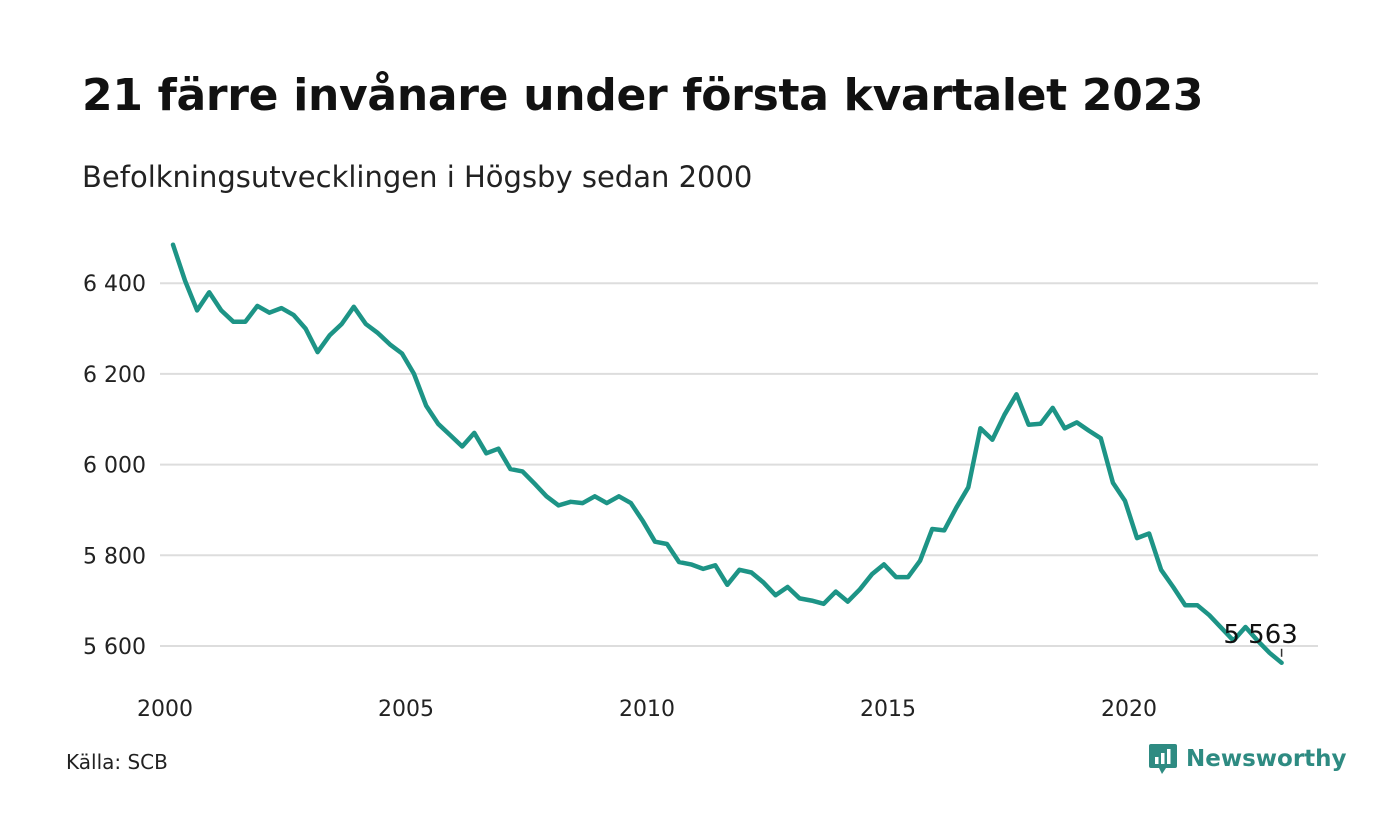 Image resolution: width=1400 pixels, height=840 pixels. Describe the element at coordinates (165, 709) in the screenshot. I see `x-tick-label: 2000` at that location.